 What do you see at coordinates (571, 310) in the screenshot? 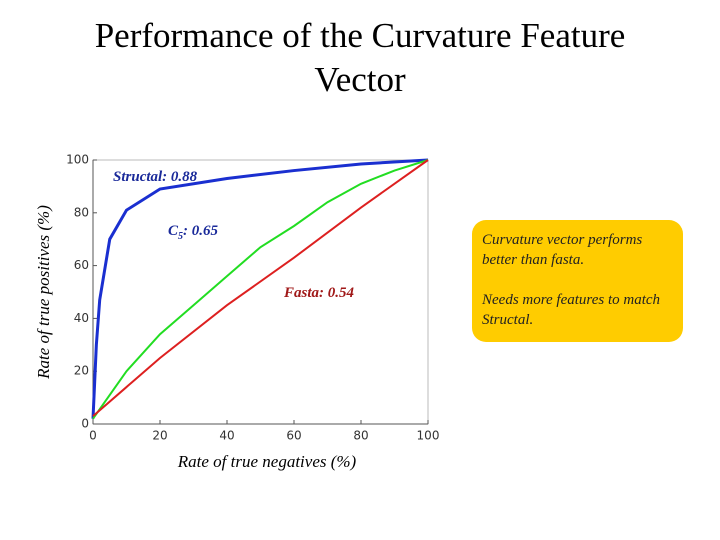
I see `callout-text: Needs more features to match Structal.` at bounding box center [571, 310].